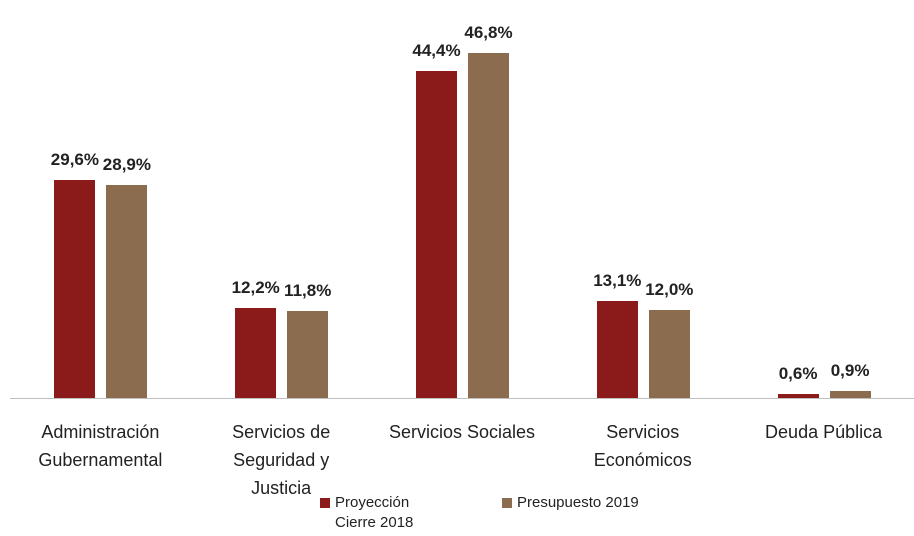 Image resolution: width=914 pixels, height=536 pixels. I want to click on data-label: 13,1%, so click(617, 281).